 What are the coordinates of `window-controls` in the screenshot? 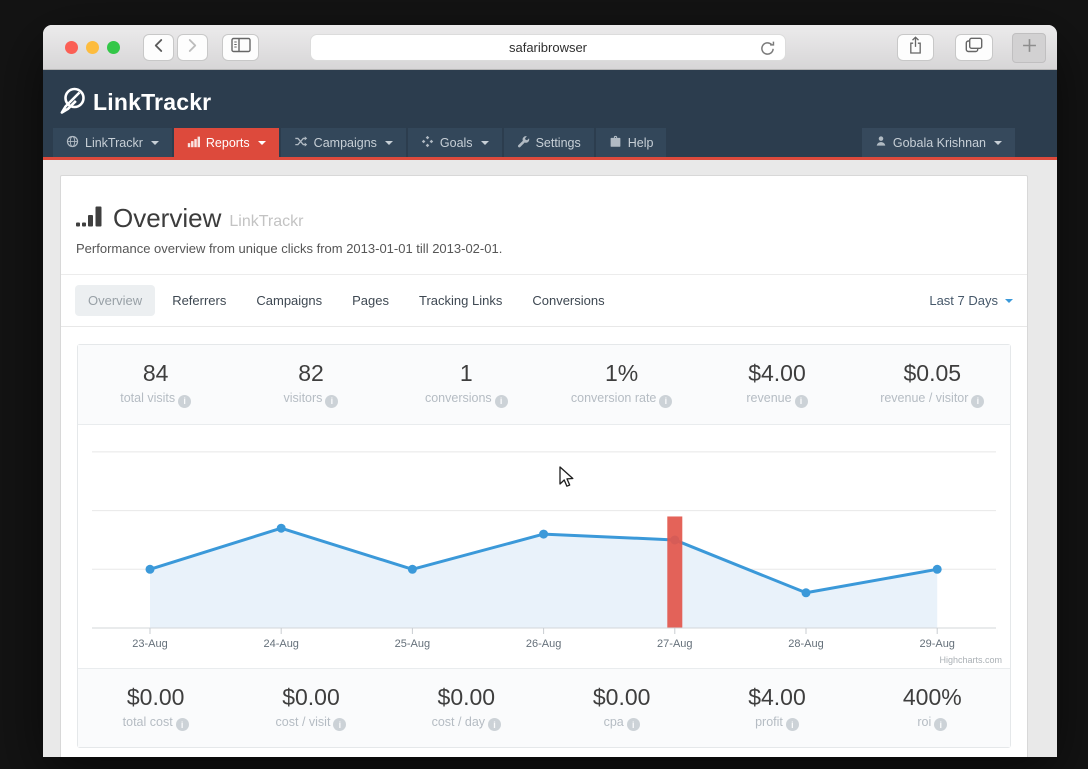 It's located at (92, 47).